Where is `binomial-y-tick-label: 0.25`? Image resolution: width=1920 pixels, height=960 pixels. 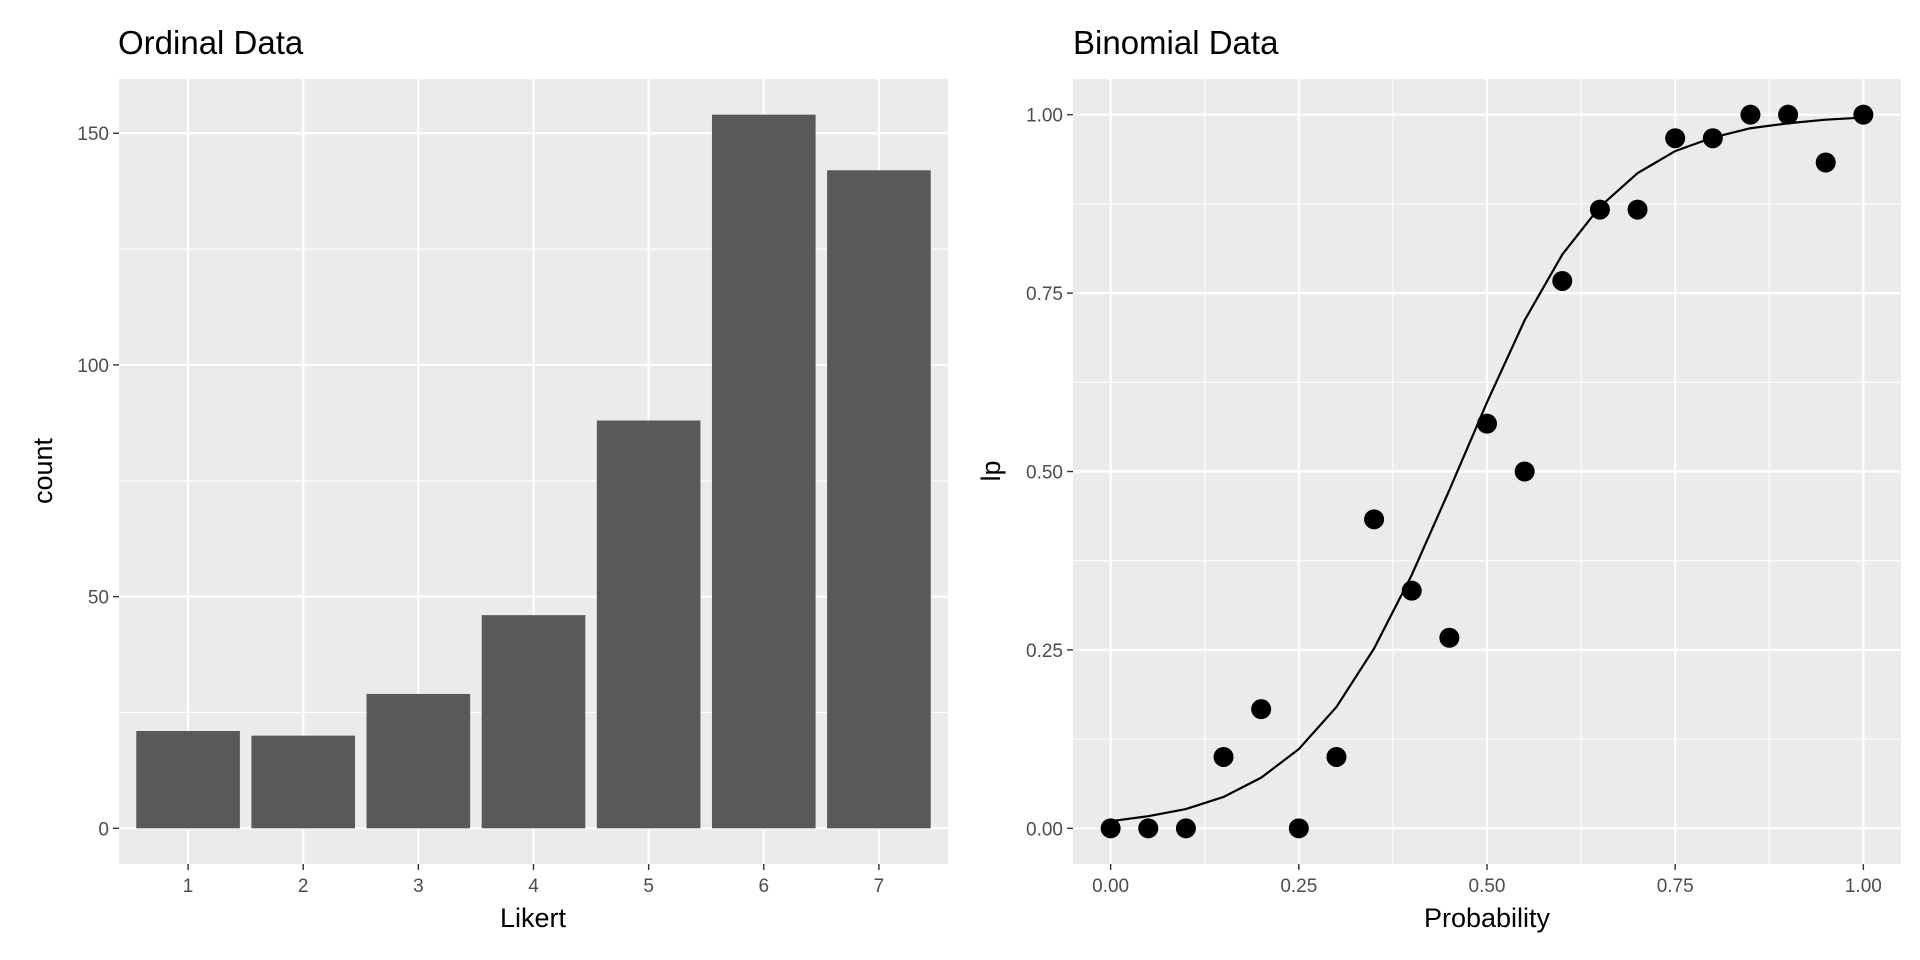 binomial-y-tick-label: 0.25 is located at coordinates (1044, 651).